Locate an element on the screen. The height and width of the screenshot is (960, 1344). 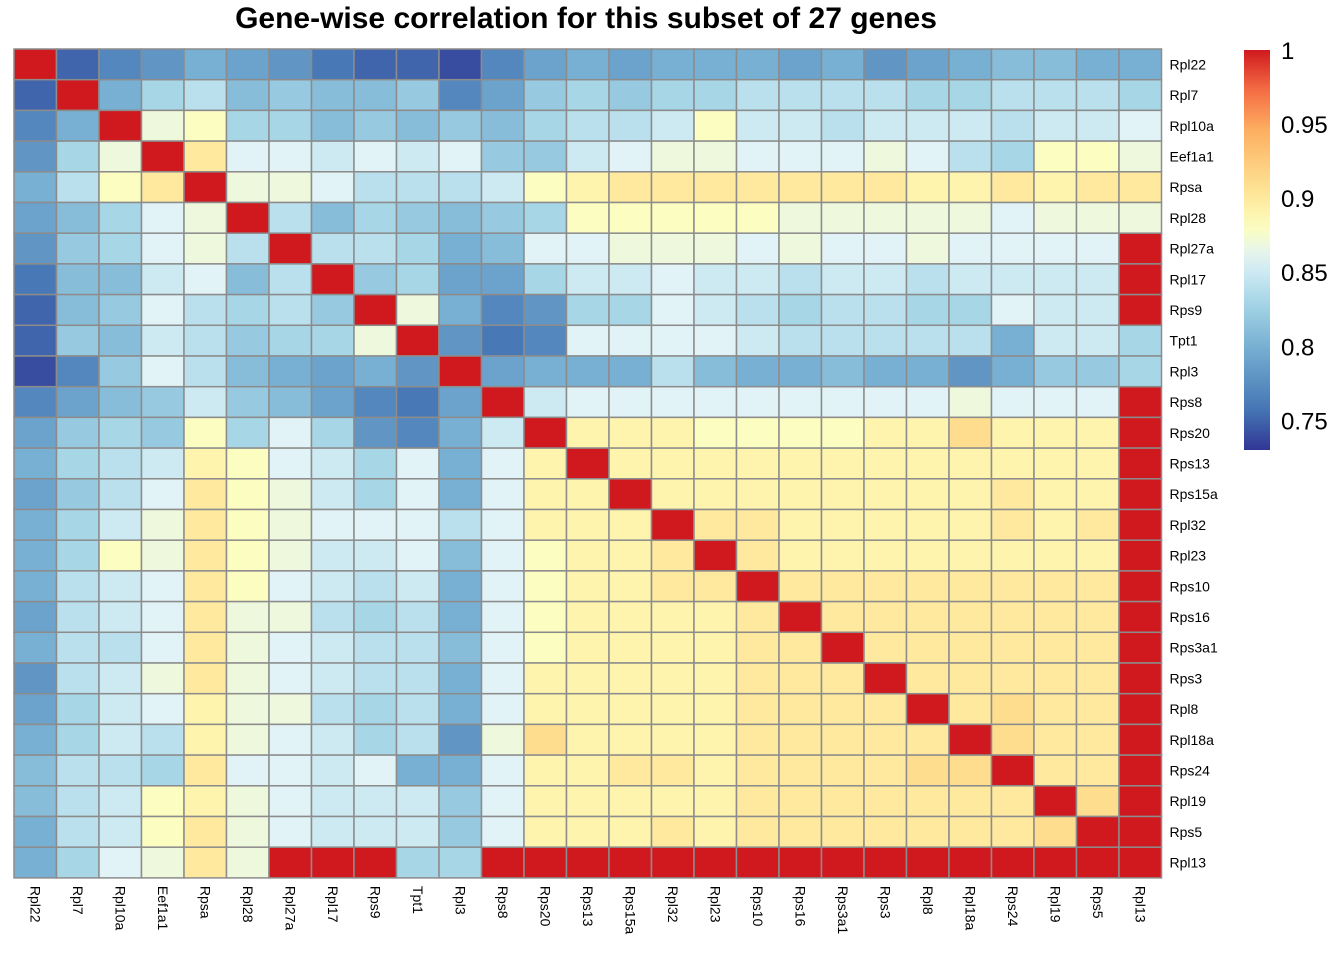
heatmap-cell-Rps15a-Rpl23 is located at coordinates (715, 494).